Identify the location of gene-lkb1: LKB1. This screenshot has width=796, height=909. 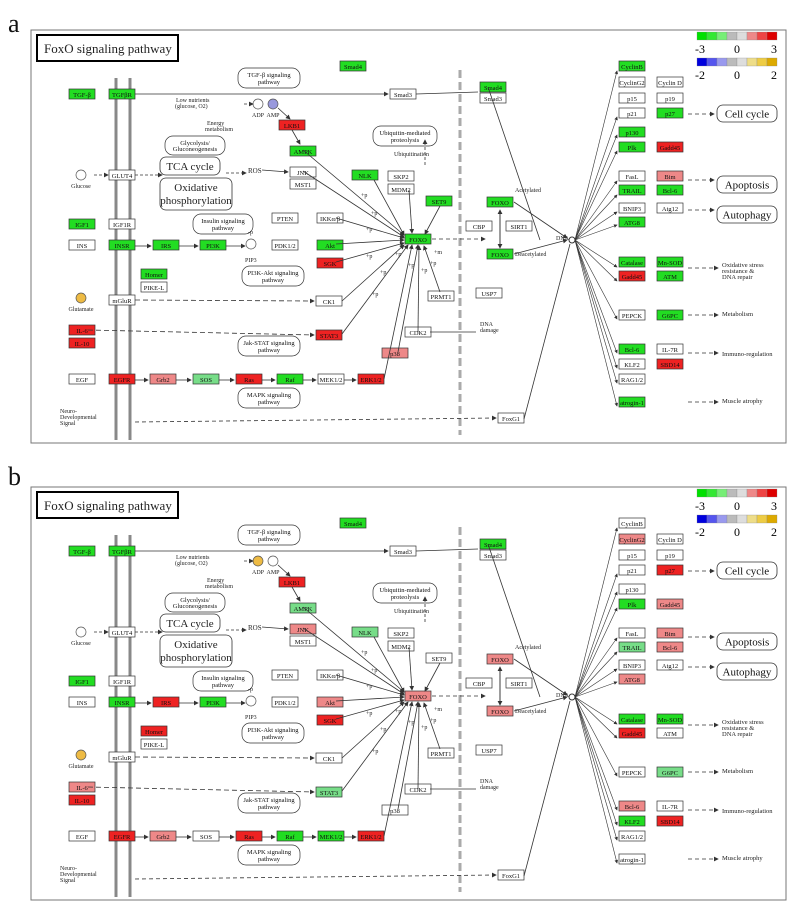
(292, 125).